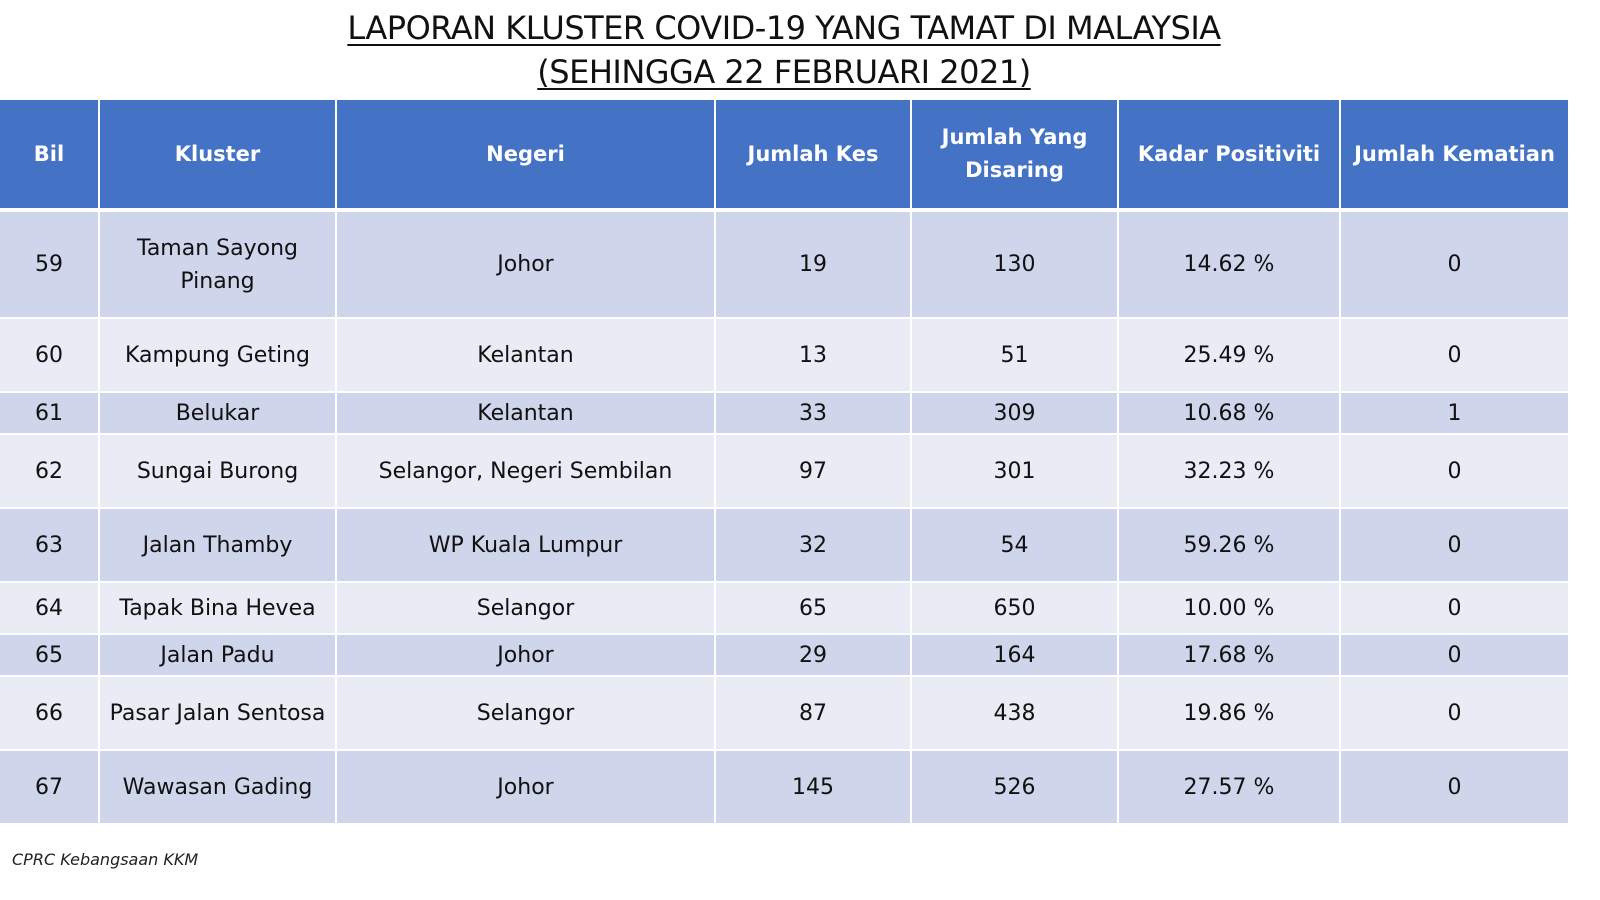 The image size is (1600, 900). I want to click on header-jumlah-kematian: Jumlah Kematian, so click(1454, 156).